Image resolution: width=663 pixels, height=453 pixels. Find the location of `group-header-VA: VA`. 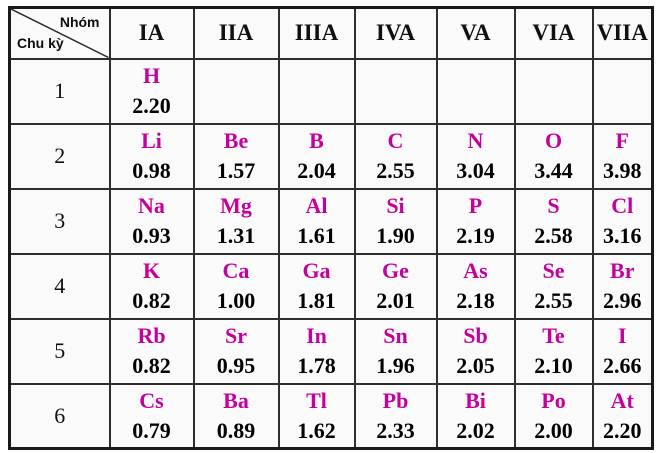

group-header-VA: VA is located at coordinates (475, 33).